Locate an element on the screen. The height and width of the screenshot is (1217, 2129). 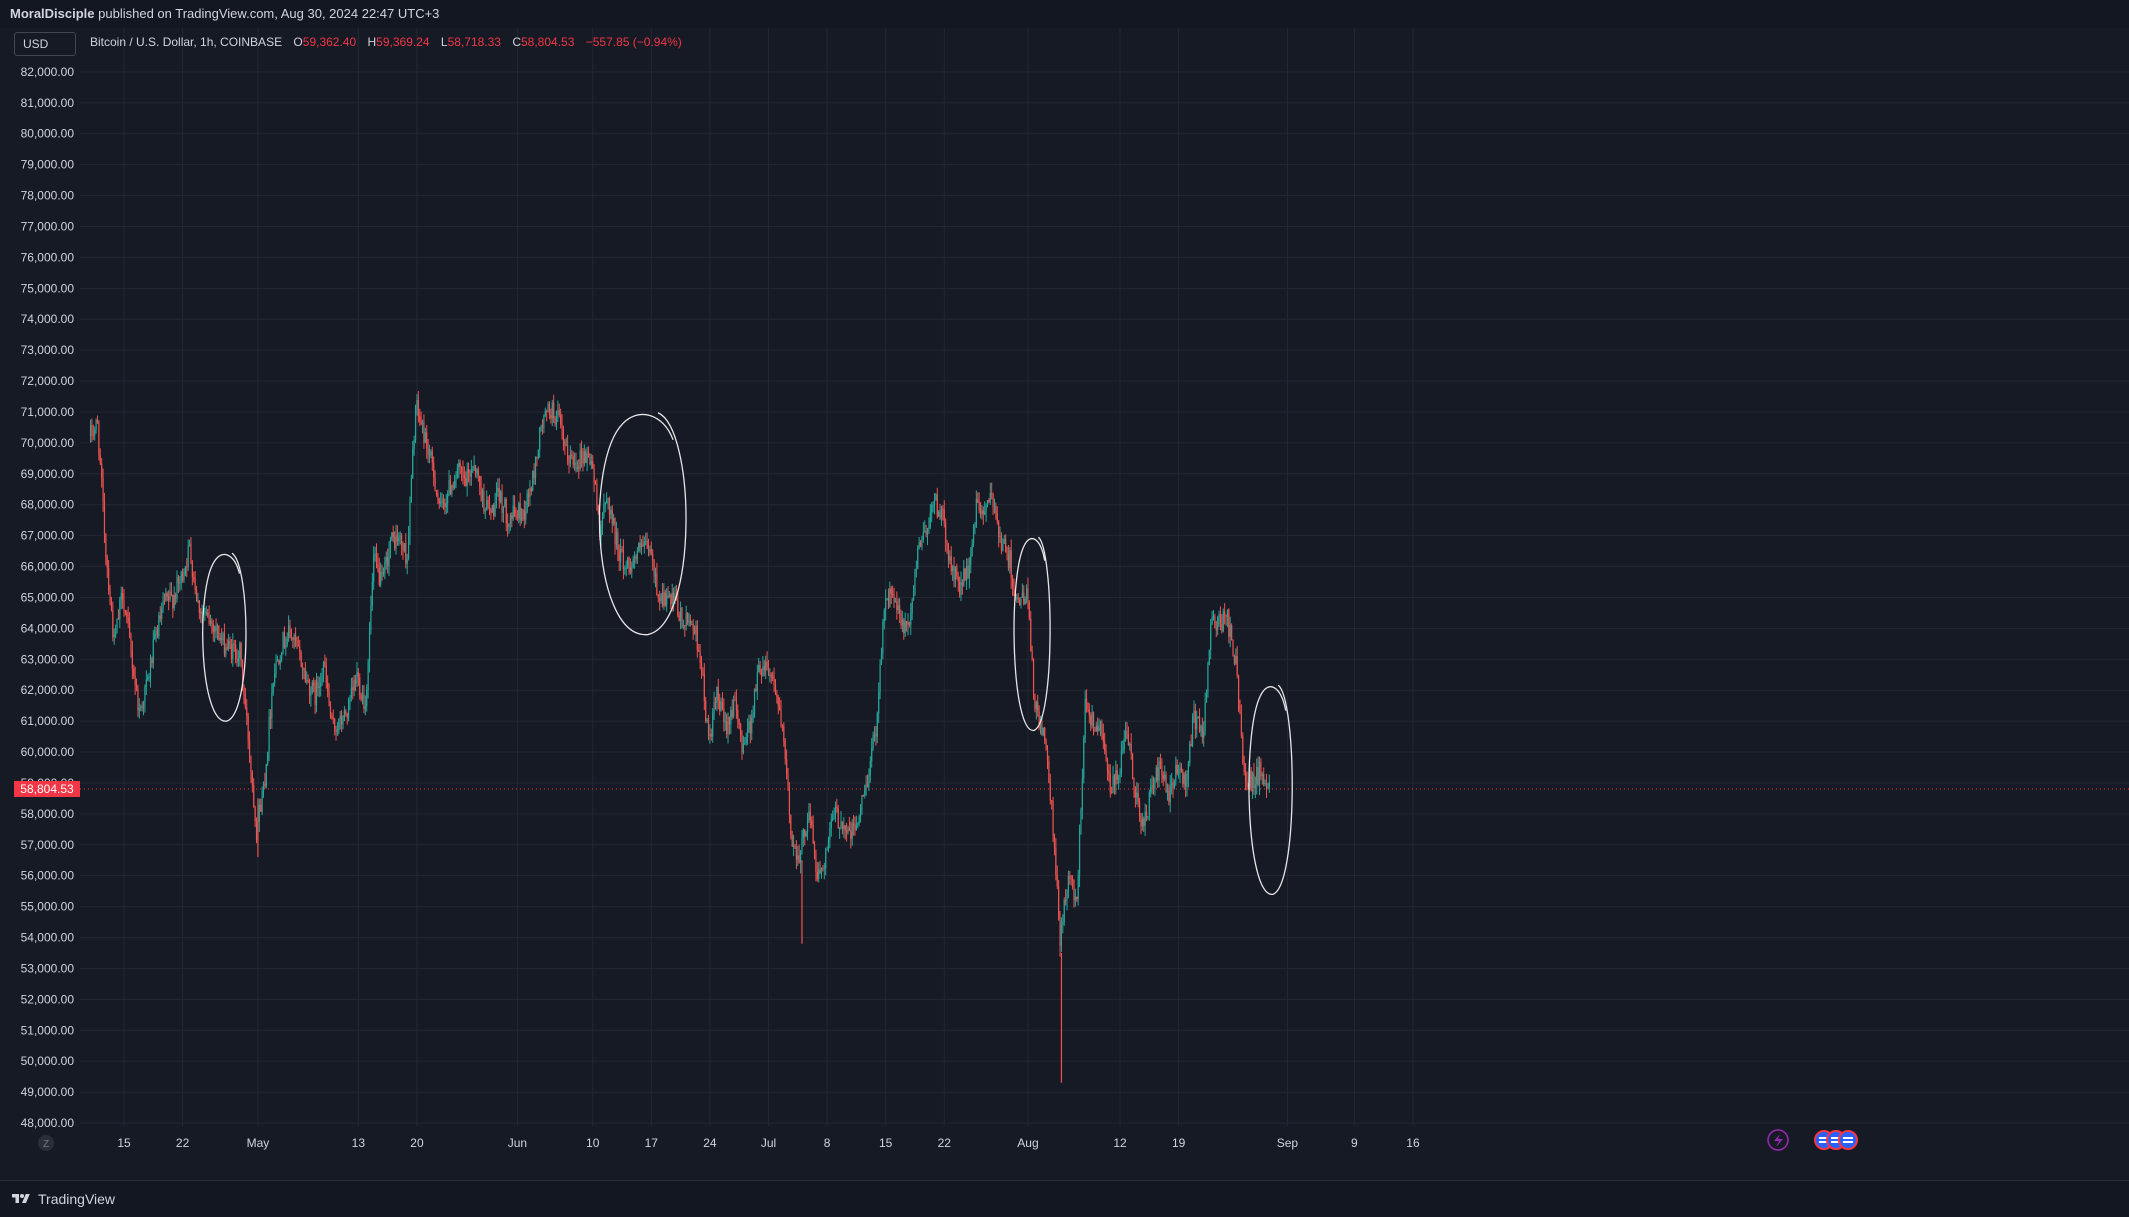
price-label-box is located at coordinates (47, 788).